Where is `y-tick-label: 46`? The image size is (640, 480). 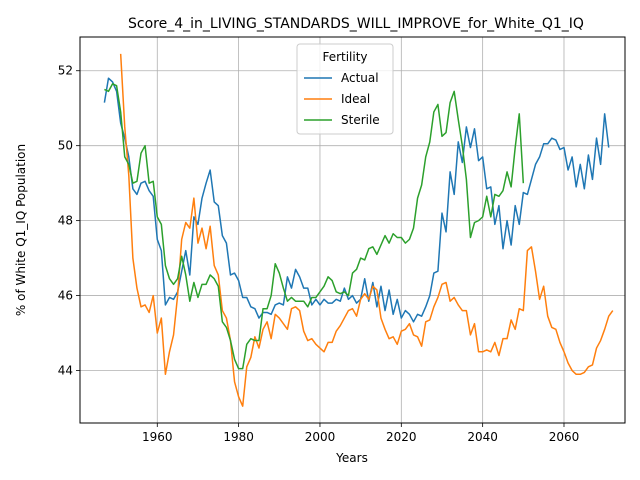 y-tick-label: 46 is located at coordinates (65, 296).